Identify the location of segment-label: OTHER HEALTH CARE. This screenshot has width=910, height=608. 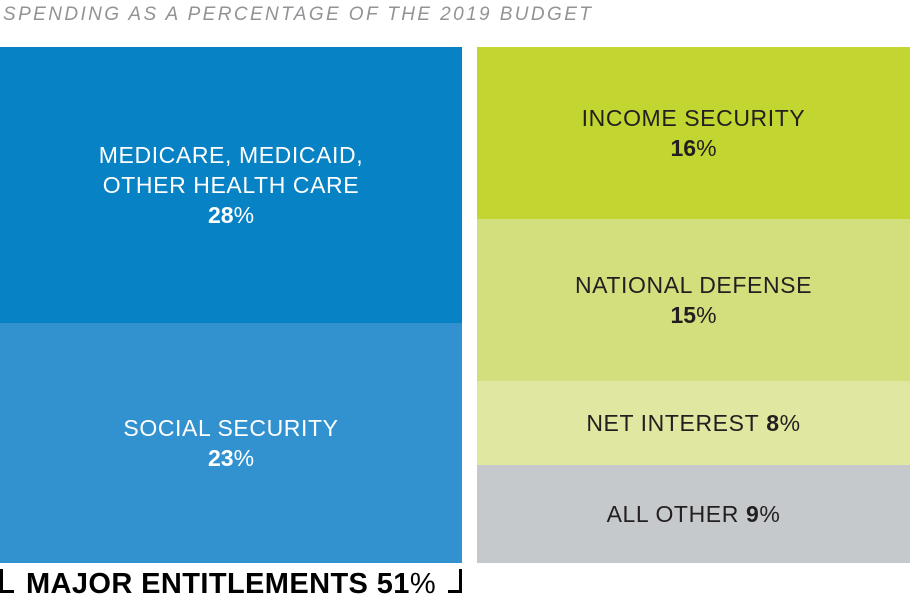
(231, 185).